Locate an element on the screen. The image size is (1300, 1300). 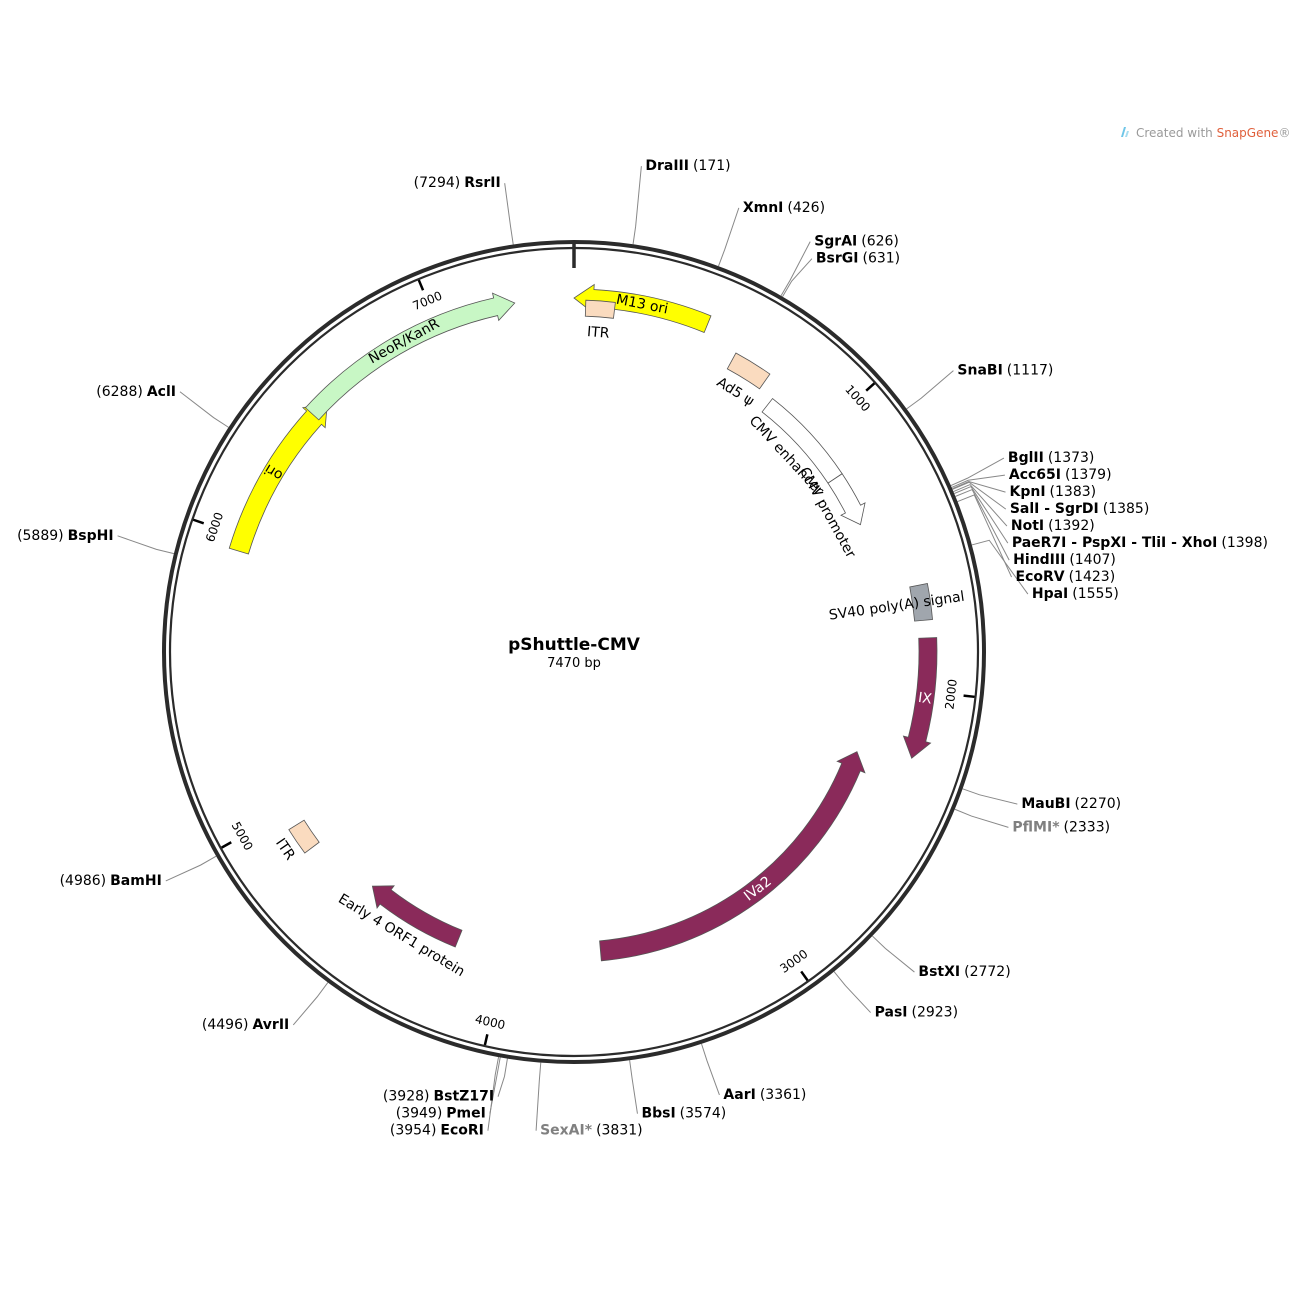
feature-iva2: IVa2 is located at coordinates (732, 856).